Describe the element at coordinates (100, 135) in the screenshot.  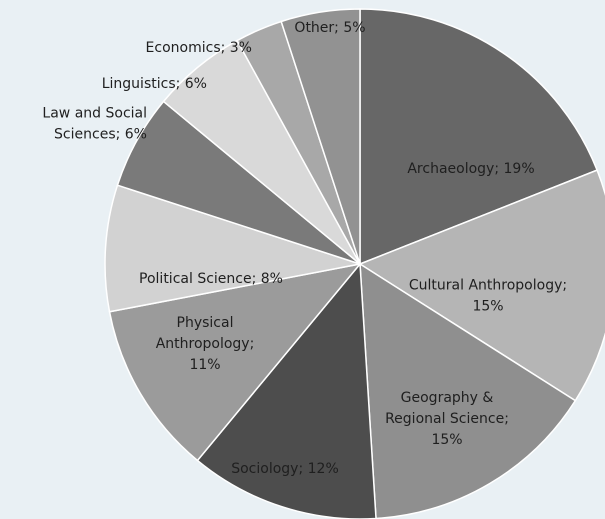
I see `slice-label-line: Sciences; 6%` at that location.